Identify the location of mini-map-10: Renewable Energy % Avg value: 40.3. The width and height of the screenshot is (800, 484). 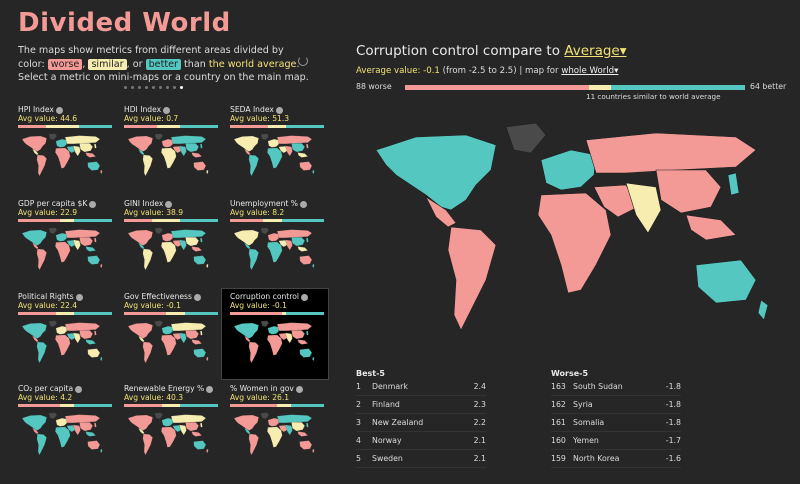
(172, 430).